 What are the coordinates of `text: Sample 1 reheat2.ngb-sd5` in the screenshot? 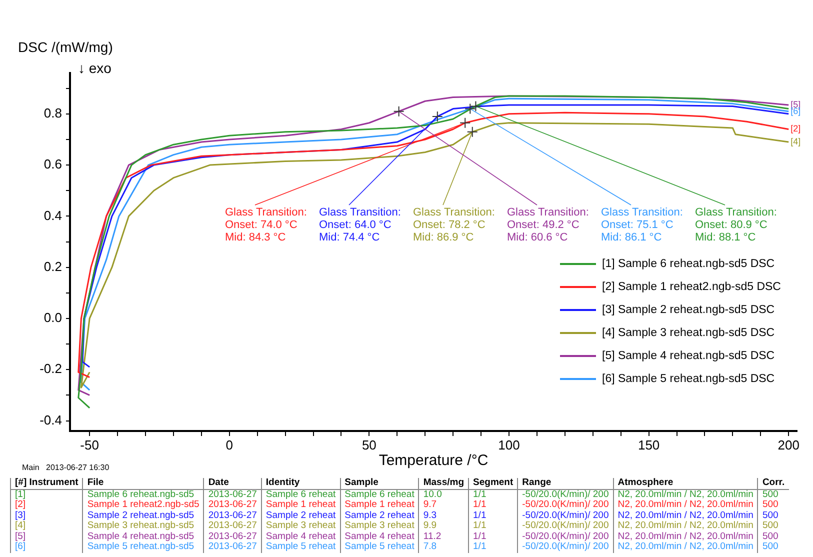 It's located at (143, 504).